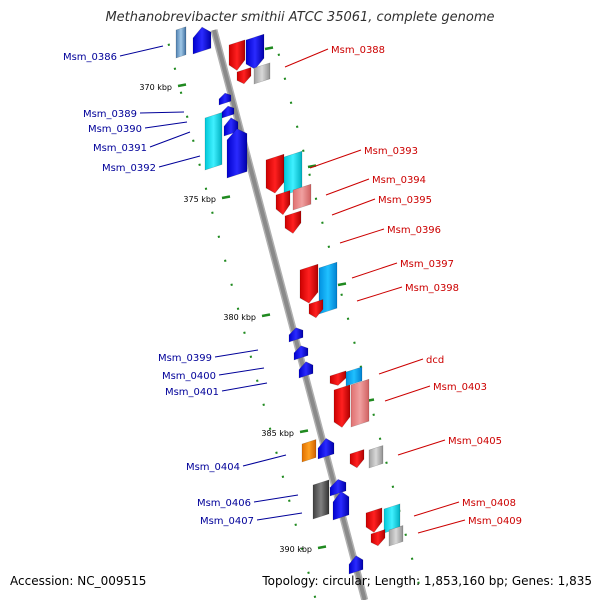  Describe the element at coordinates (237, 55) in the screenshot. I see `gene-msm-0388a` at that location.